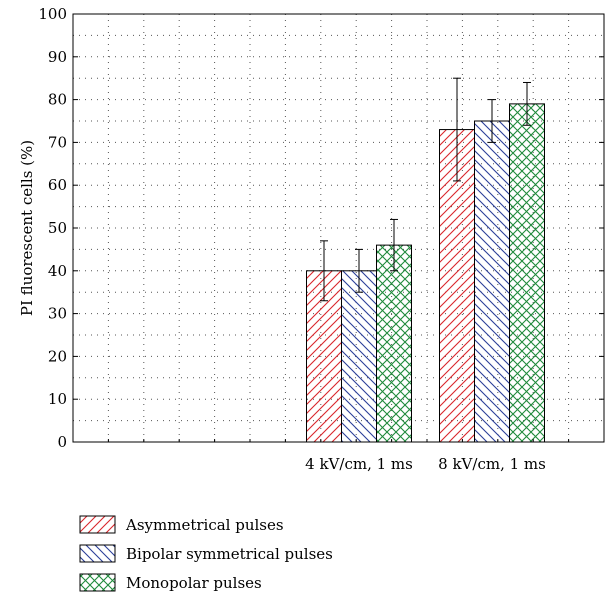  I want to click on x-tick-label: 8 kV/cm, 1 ms, so click(492, 464).